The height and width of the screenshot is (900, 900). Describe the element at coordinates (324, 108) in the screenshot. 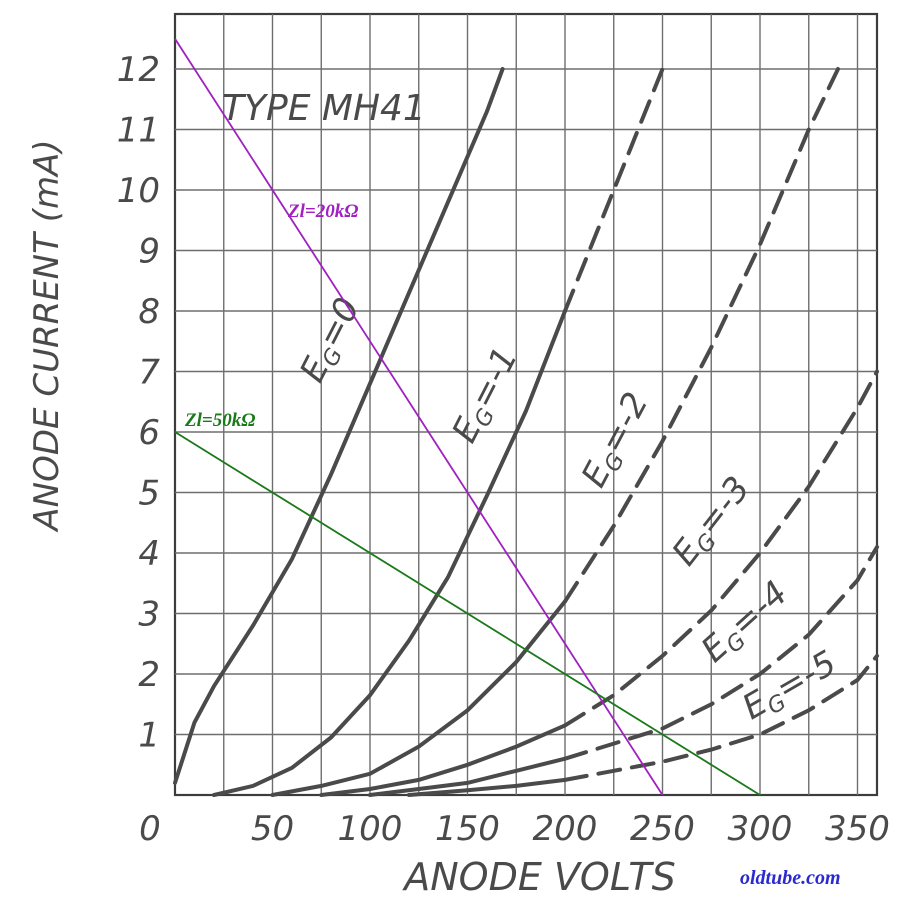

I see `chart-title: TYPE MH41` at that location.